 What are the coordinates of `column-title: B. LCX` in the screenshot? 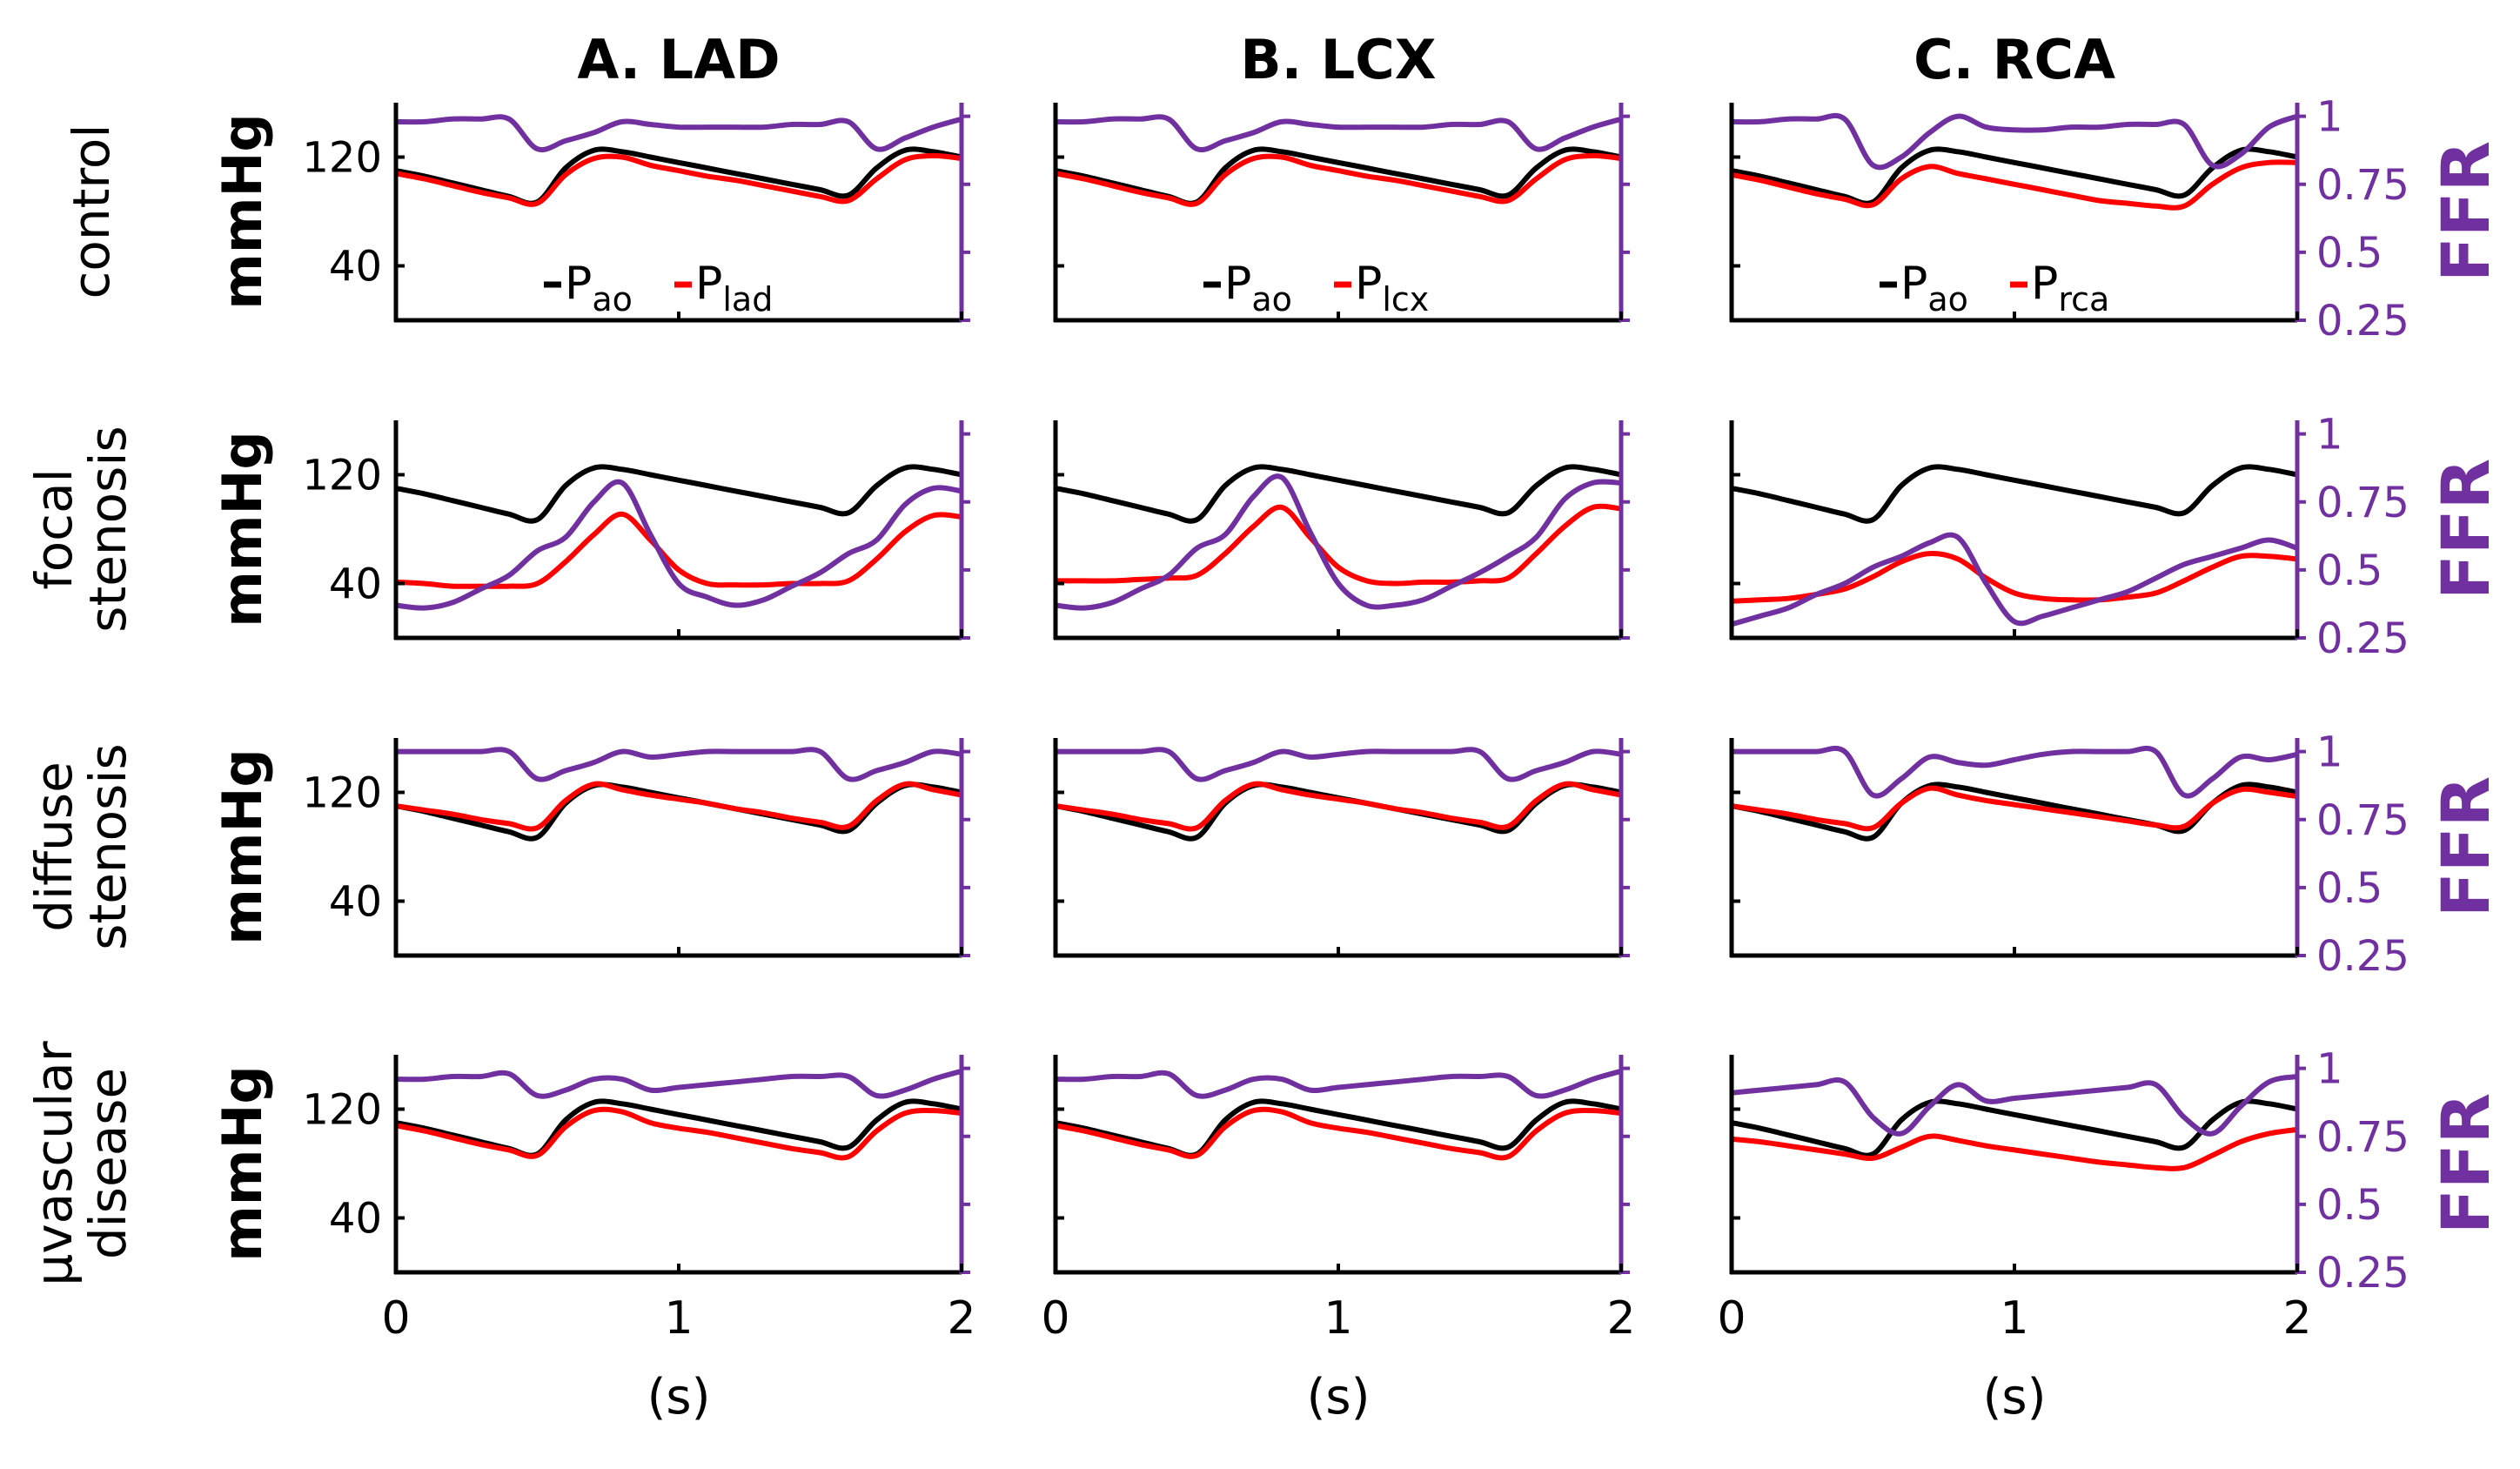 It's located at (1338, 59).